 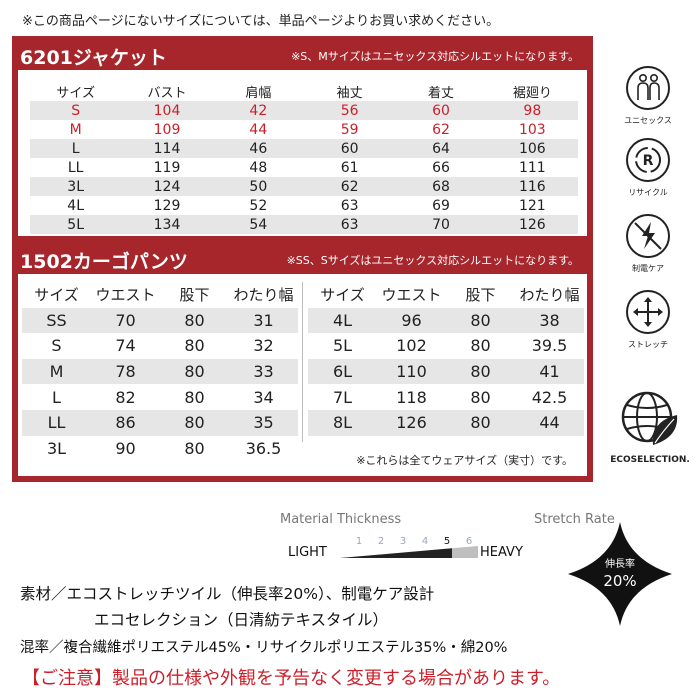 What do you see at coordinates (241, 620) in the screenshot?
I see `material-line-2: エコセレクション（日清紡テキスタイル）` at bounding box center [241, 620].